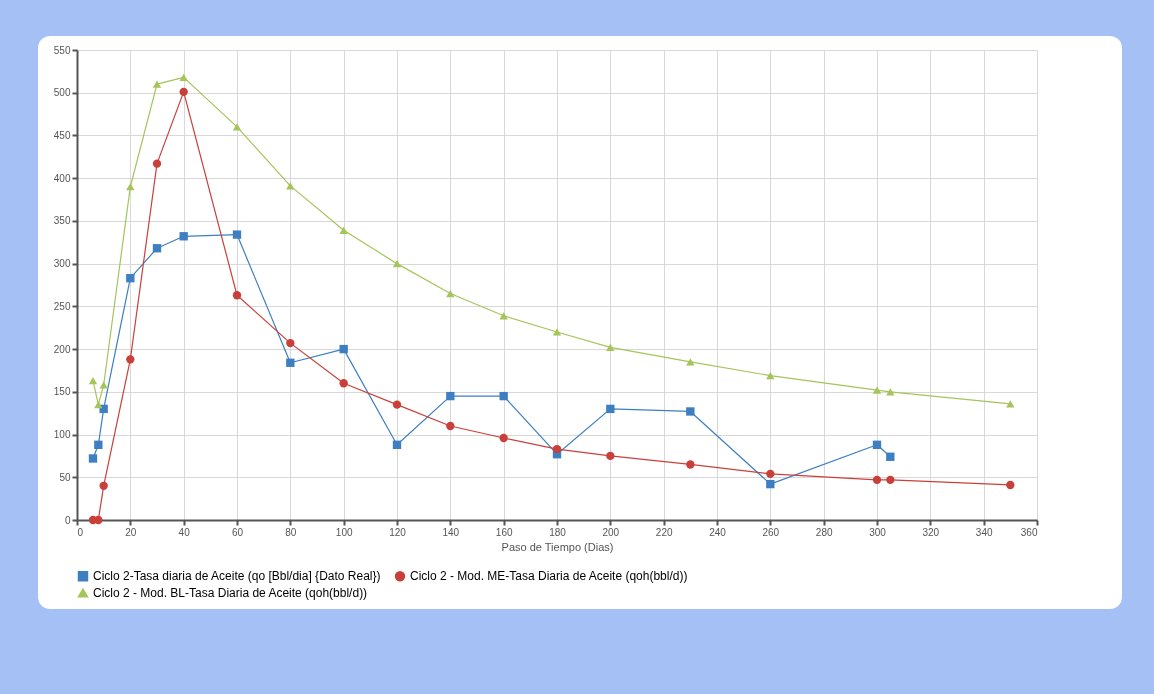 The height and width of the screenshot is (694, 1154). What do you see at coordinates (931, 532) in the screenshot?
I see `x-tick-label: 320` at bounding box center [931, 532].